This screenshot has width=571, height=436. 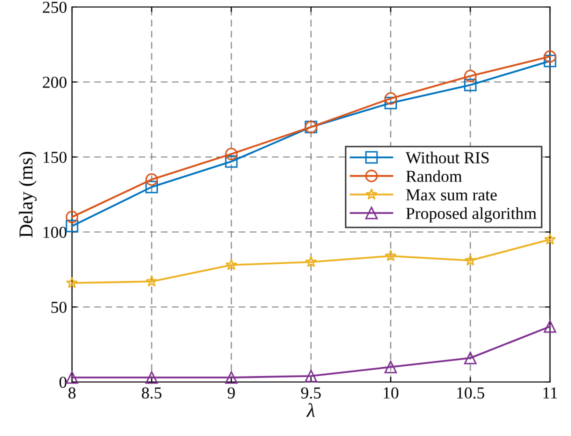 What do you see at coordinates (59, 307) in the screenshot?
I see `y-tick-label: 50` at bounding box center [59, 307].